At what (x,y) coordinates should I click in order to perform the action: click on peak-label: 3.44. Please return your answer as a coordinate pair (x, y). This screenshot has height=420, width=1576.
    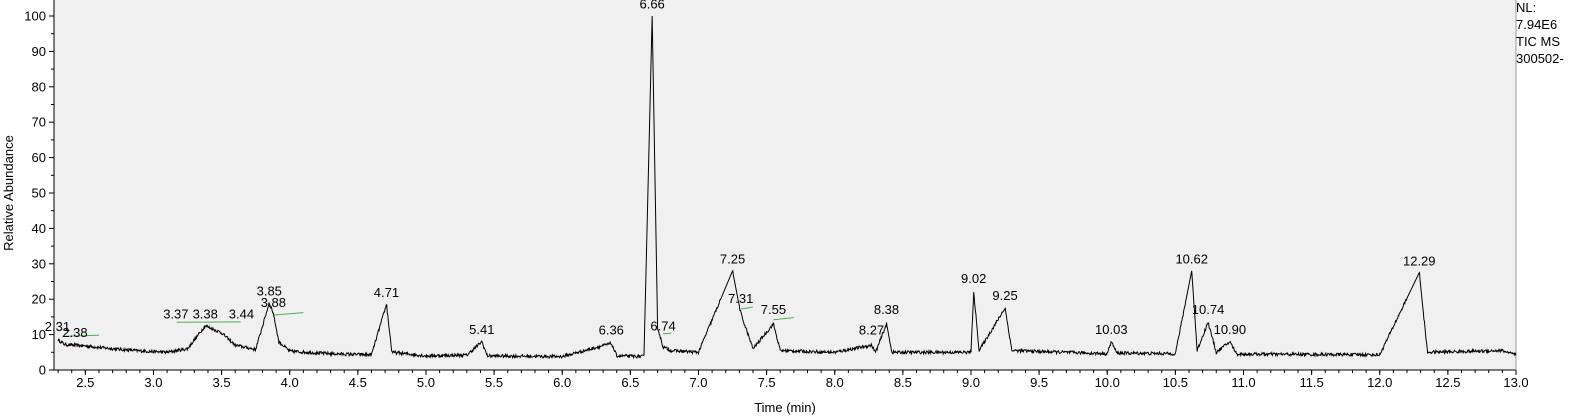
    Looking at the image, I should click on (241, 313).